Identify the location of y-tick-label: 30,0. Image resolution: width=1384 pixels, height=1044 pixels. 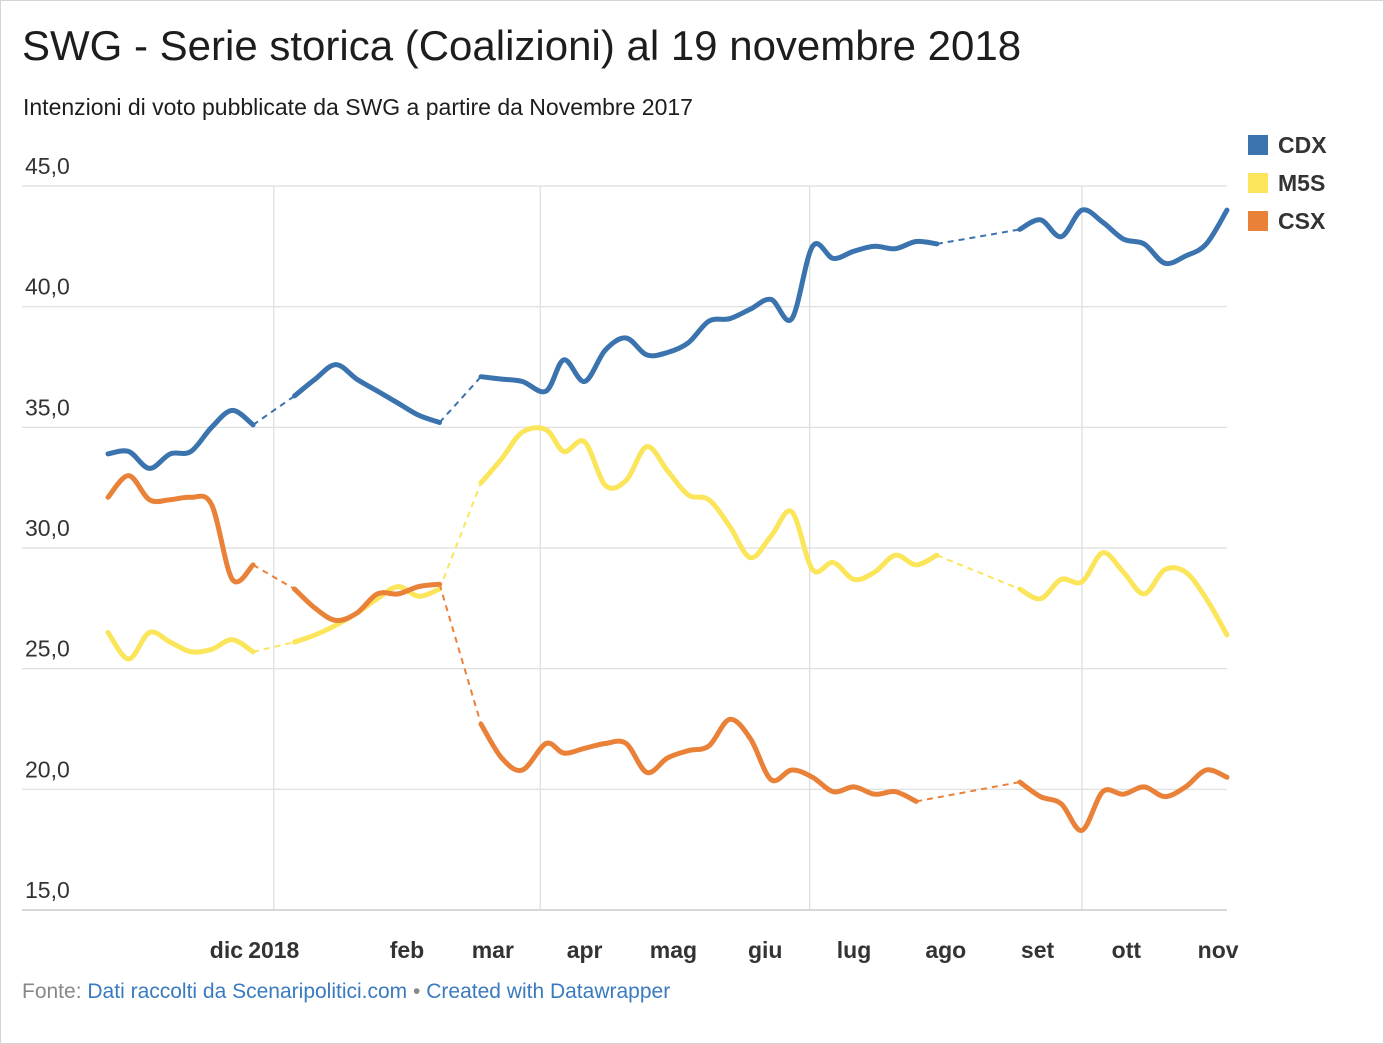
(47, 528).